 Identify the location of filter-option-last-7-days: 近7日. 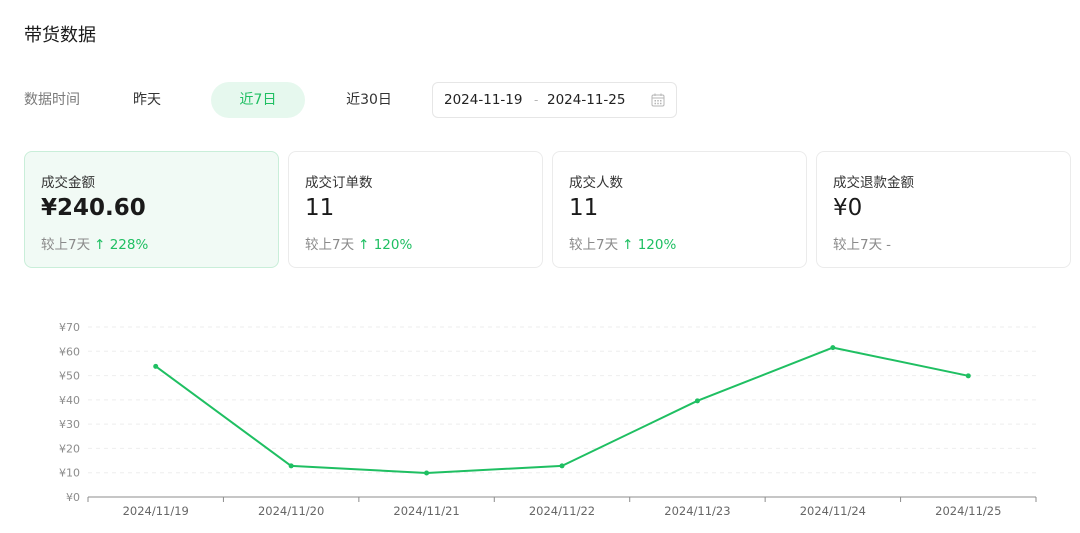
(258, 100).